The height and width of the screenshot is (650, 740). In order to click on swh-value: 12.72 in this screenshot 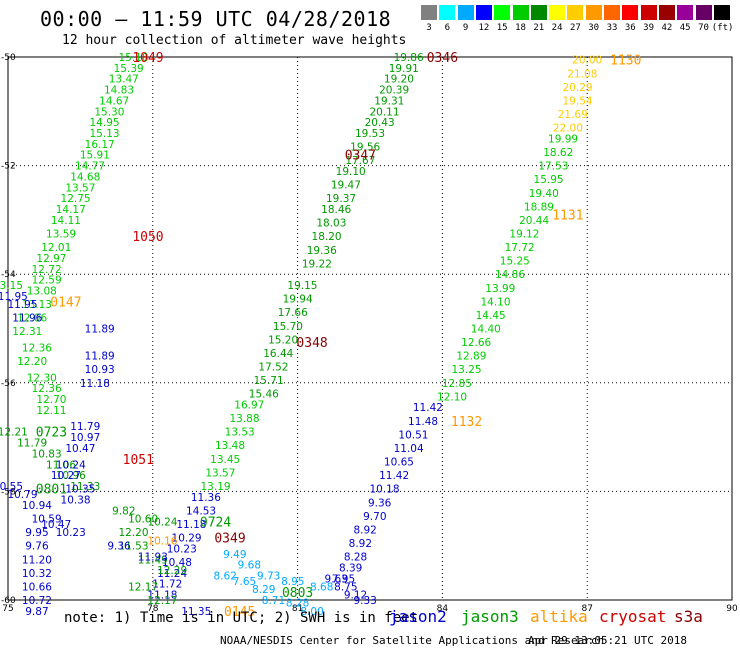, I will do `click(47, 270)`.